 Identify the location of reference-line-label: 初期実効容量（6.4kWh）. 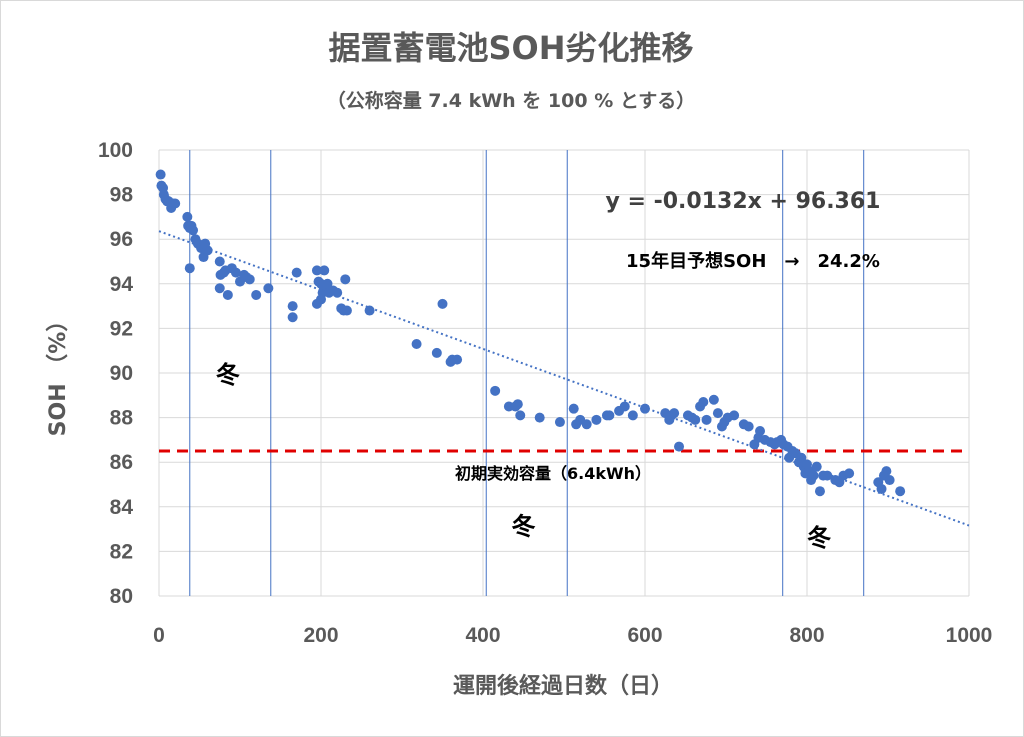
(553, 473).